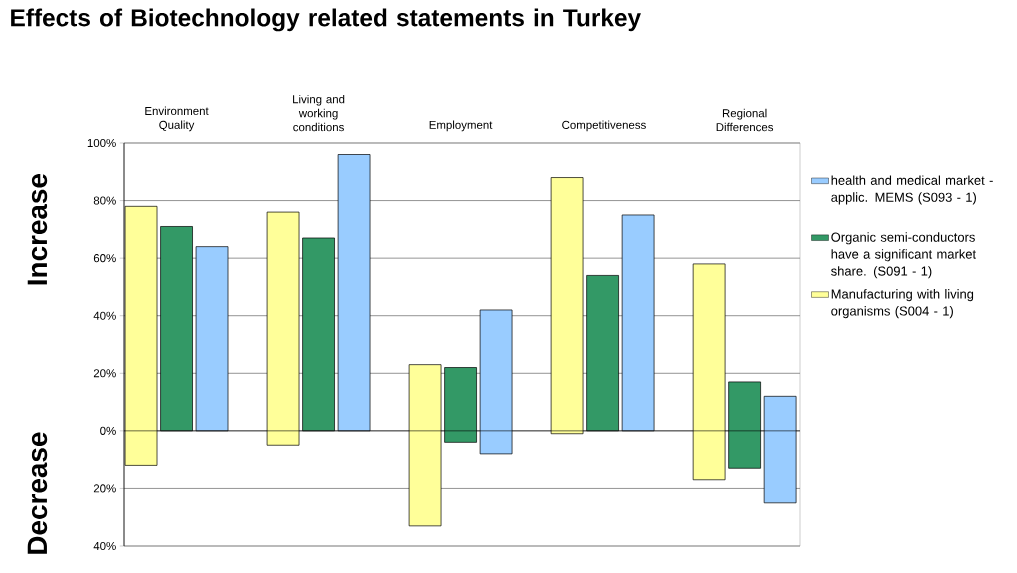 The height and width of the screenshot is (573, 1017). I want to click on legend-label: Organic semi-conductors have a significant market share. (S091 - 1), so click(903, 255).